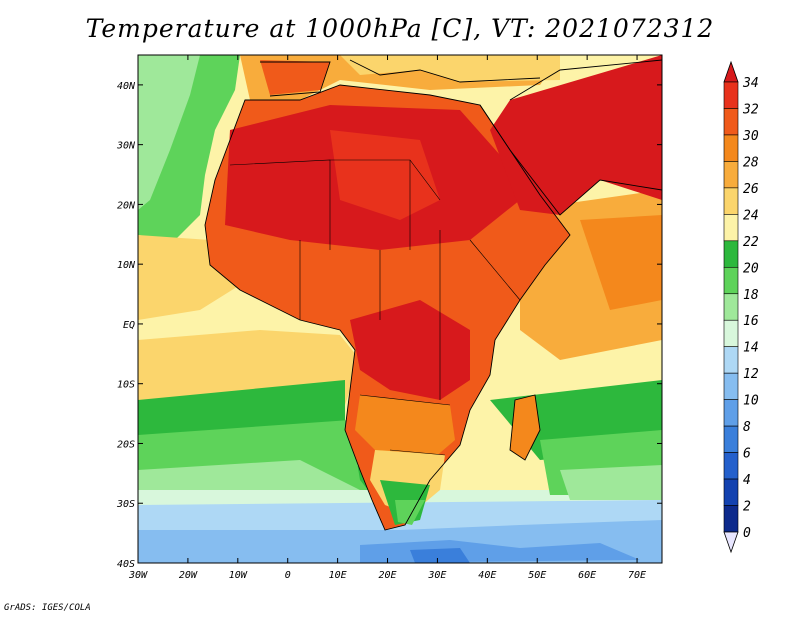  Describe the element at coordinates (621, 262) in the screenshot. I see `arabian-sea-warmer` at that location.